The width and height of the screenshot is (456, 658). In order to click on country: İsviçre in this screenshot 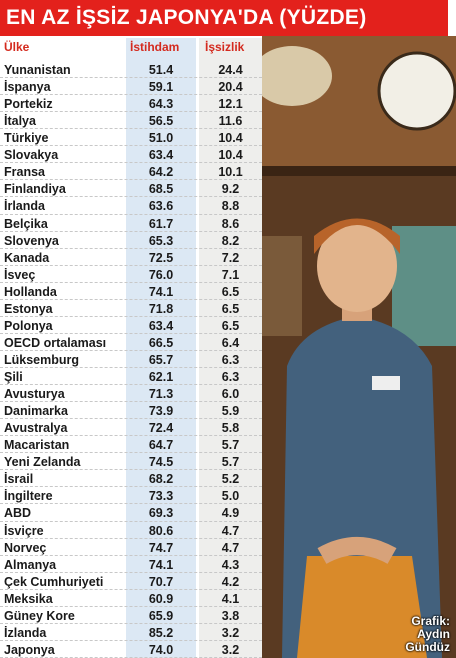, I will do `click(24, 530)`.